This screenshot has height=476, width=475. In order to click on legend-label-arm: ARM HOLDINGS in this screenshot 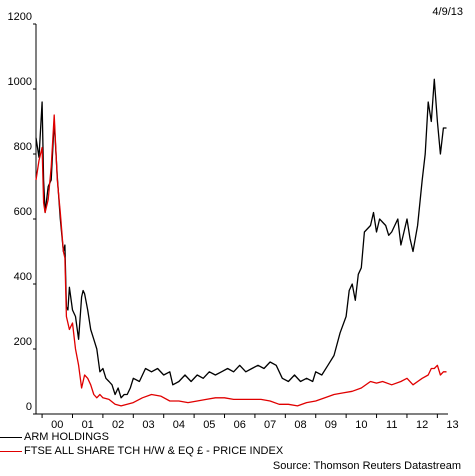, I will do `click(66, 437)`.